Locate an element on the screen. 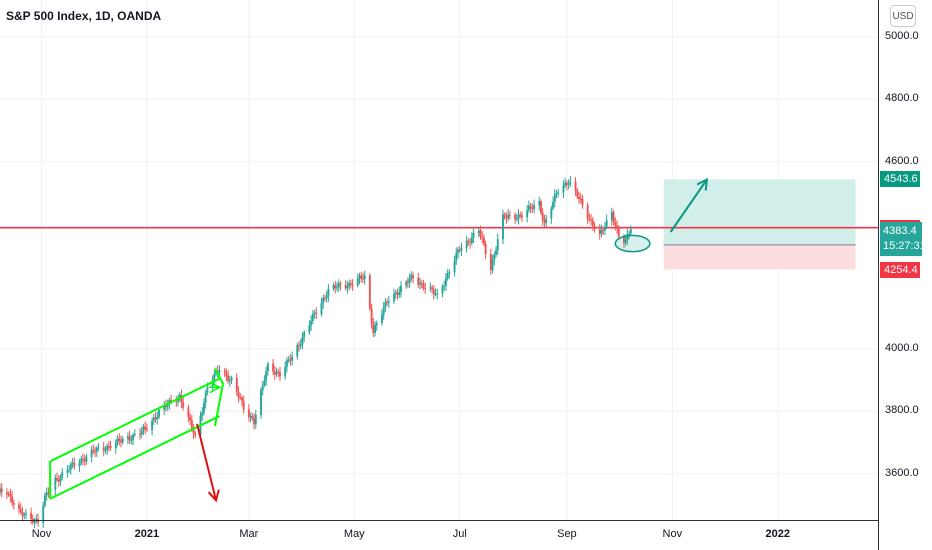 This screenshot has height=550, width=932. price-tag: 4543.6 is located at coordinates (900, 179).